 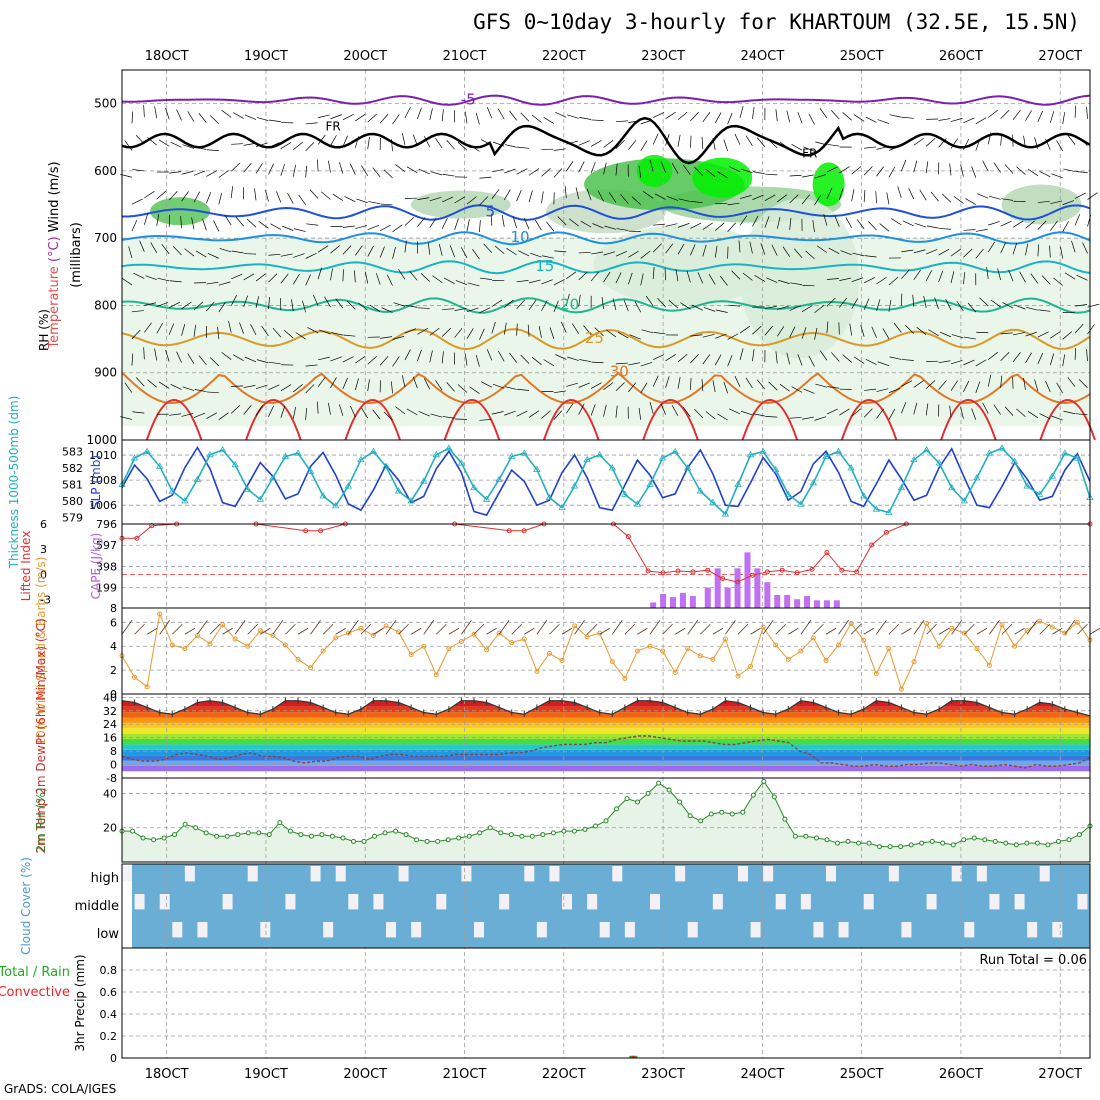 What do you see at coordinates (633, 1056) in the screenshot?
I see `precip-convective-bar` at bounding box center [633, 1056].